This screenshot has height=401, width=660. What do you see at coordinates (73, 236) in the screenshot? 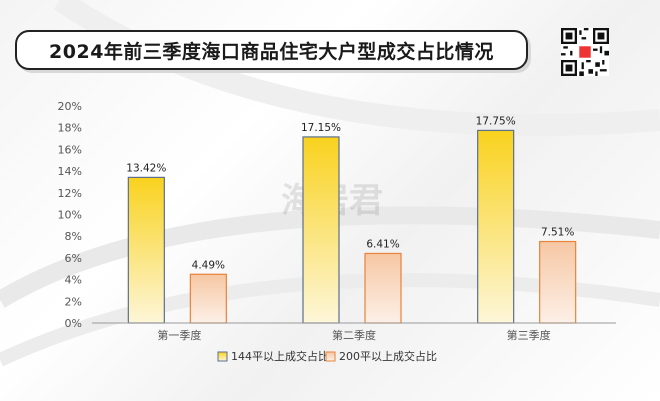
I see `y-tick-label: 8%` at bounding box center [73, 236].